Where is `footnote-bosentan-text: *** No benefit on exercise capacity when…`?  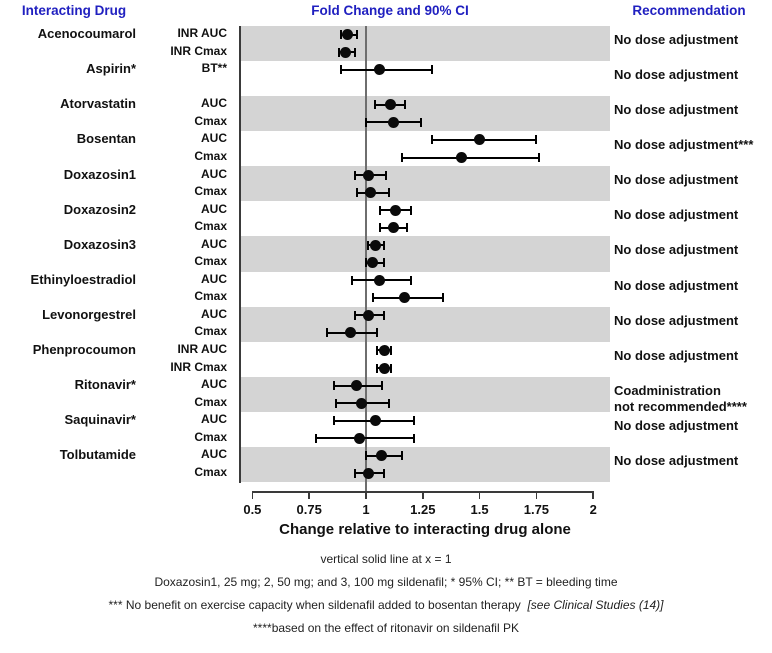 footnote-bosentan-text: *** No benefit on exercise capacity when… is located at coordinates (314, 605).